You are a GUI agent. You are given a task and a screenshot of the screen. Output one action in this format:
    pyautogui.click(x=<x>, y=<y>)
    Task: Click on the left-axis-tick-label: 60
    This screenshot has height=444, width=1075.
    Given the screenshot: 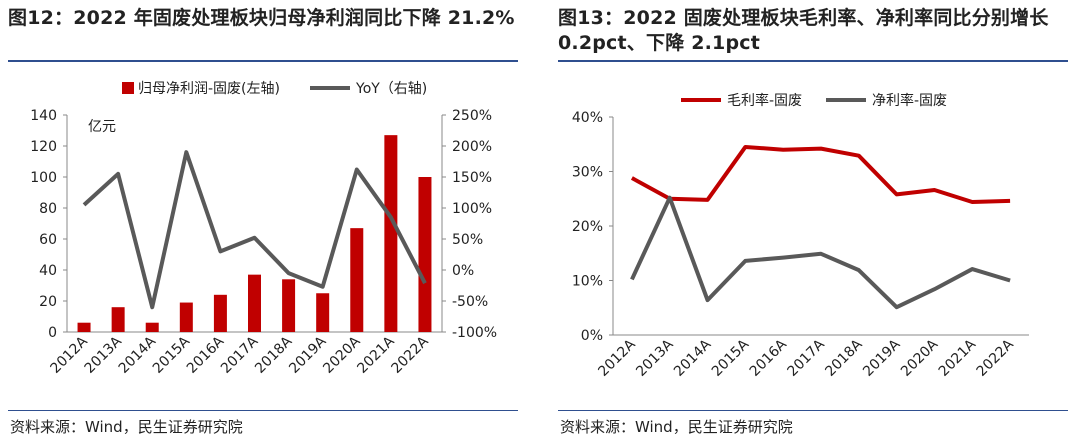 What is the action you would take?
    pyautogui.click(x=48, y=240)
    